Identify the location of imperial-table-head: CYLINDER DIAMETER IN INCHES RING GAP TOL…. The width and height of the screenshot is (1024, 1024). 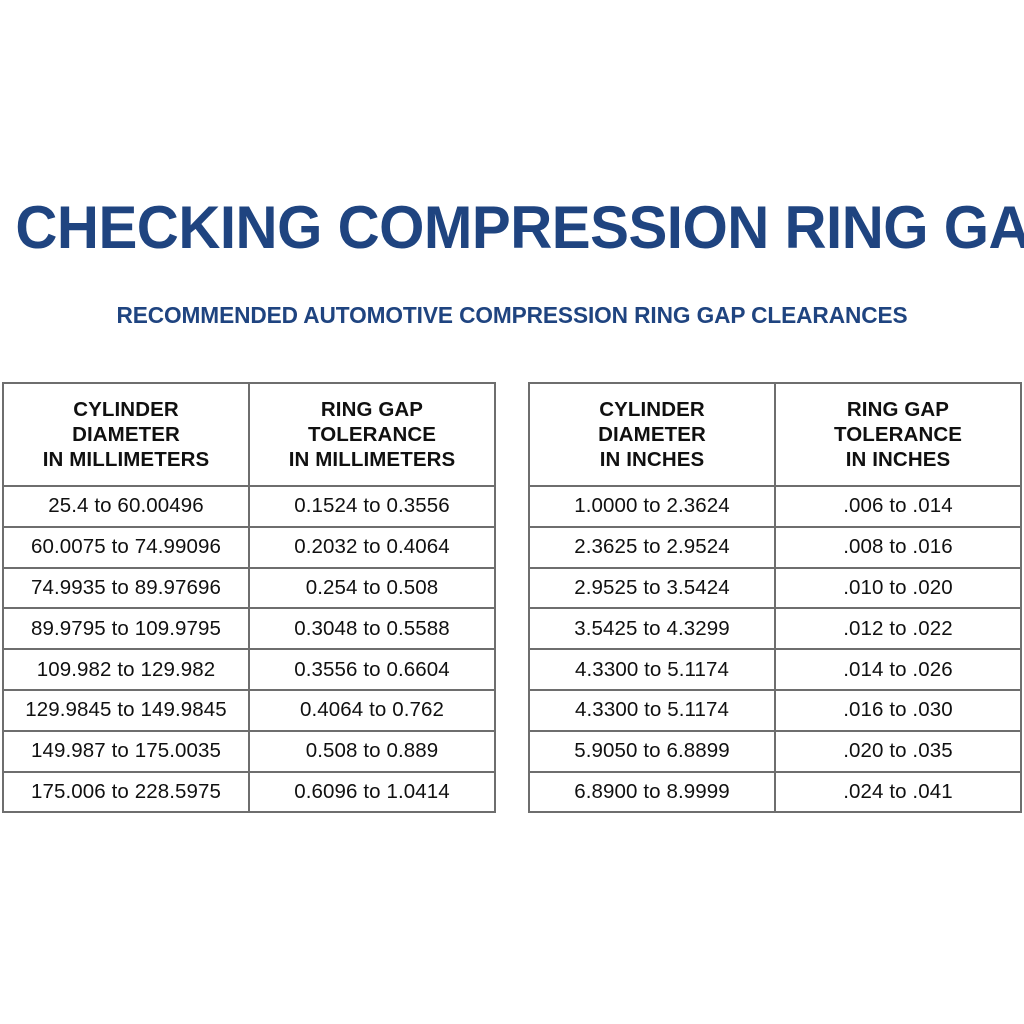
(775, 434).